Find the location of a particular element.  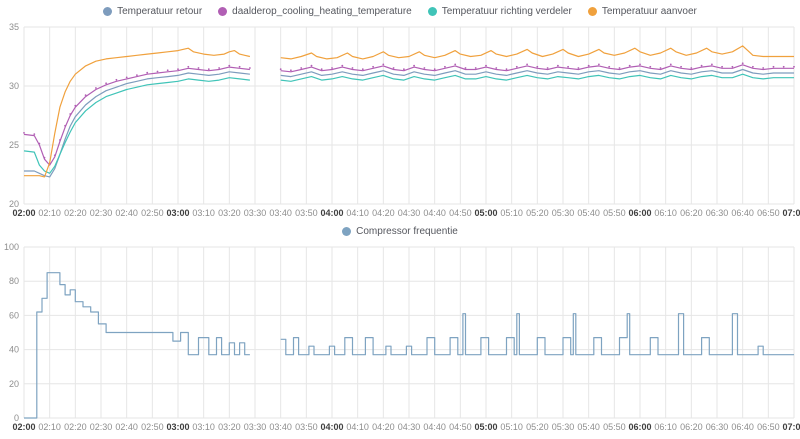

svg-text: 60 is located at coordinates (14, 315).